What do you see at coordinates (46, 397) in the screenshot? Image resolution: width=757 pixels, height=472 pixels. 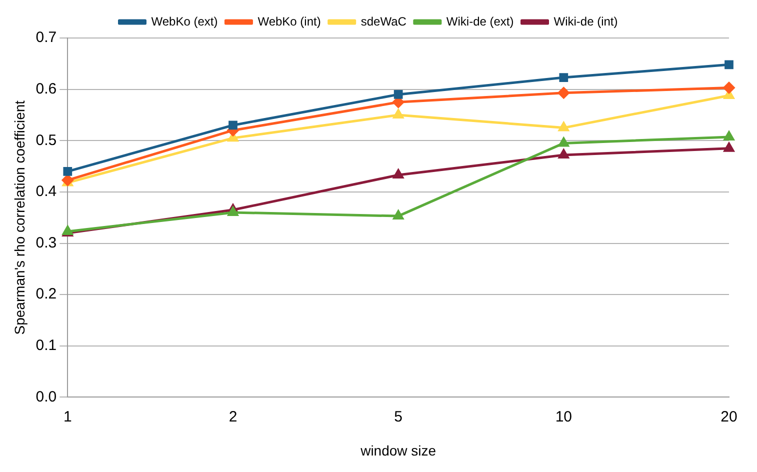 I see `y-tick-label: 0.0` at bounding box center [46, 397].